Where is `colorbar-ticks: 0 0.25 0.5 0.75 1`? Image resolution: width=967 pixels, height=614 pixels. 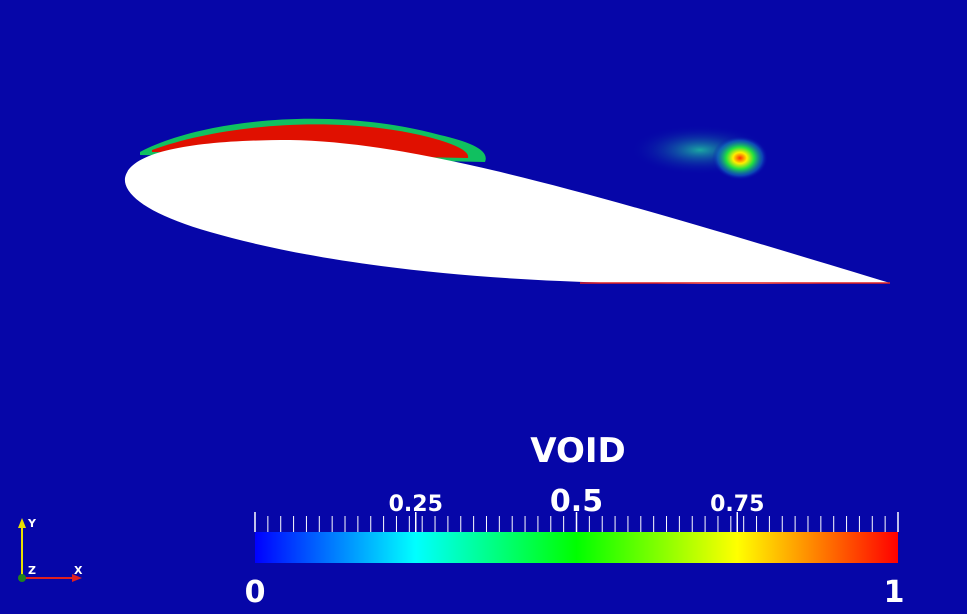 colorbar-ticks: 0 0.25 0.5 0.75 1 is located at coordinates (575, 547).